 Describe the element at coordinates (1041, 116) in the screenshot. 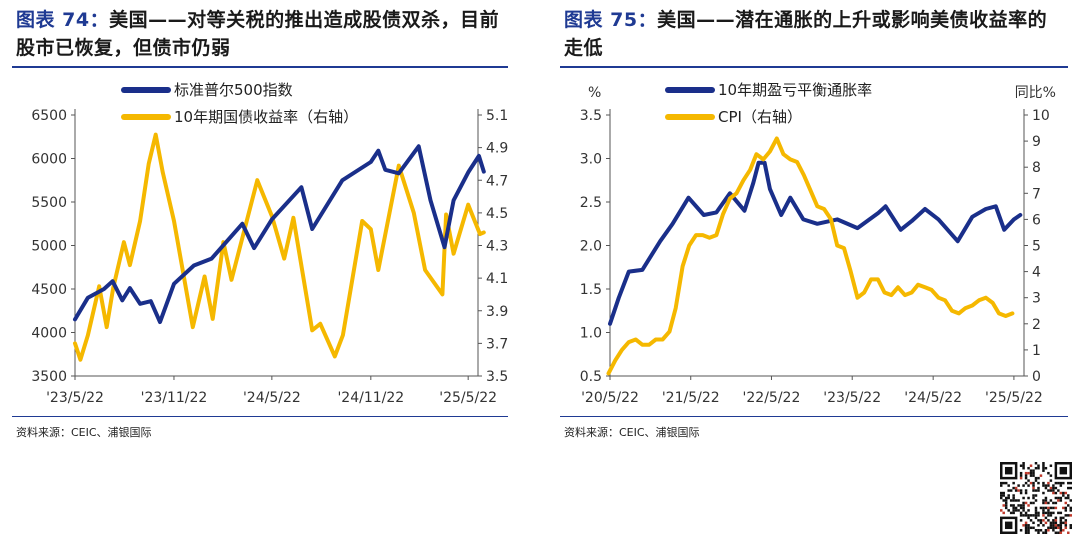

I see `y-right-tick-label: 10` at that location.